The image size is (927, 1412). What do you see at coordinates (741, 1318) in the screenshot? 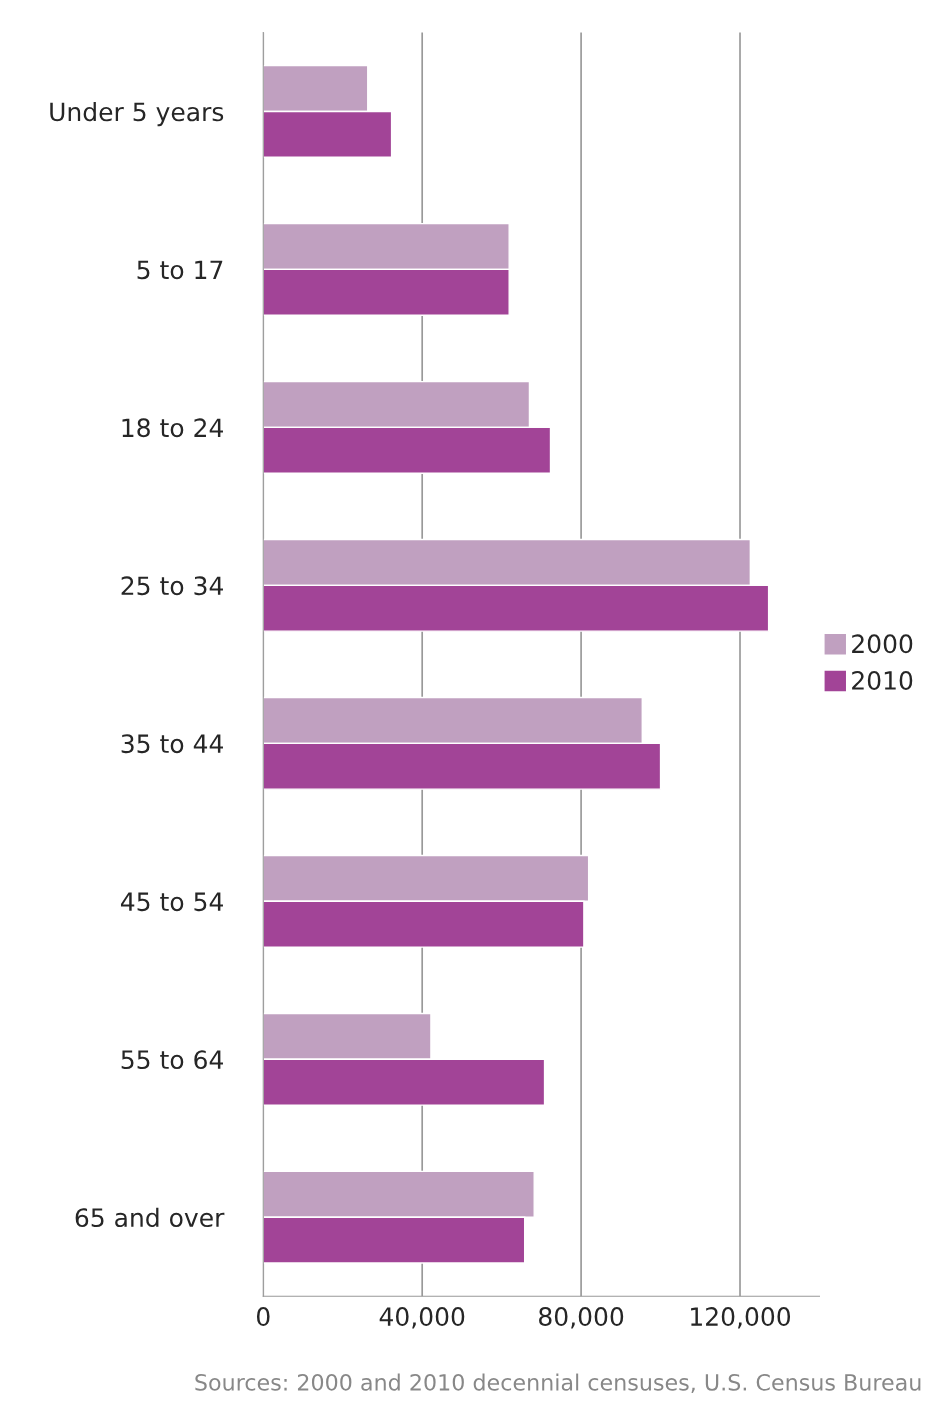
I see `x-tick-label: 120,000` at bounding box center [741, 1318].